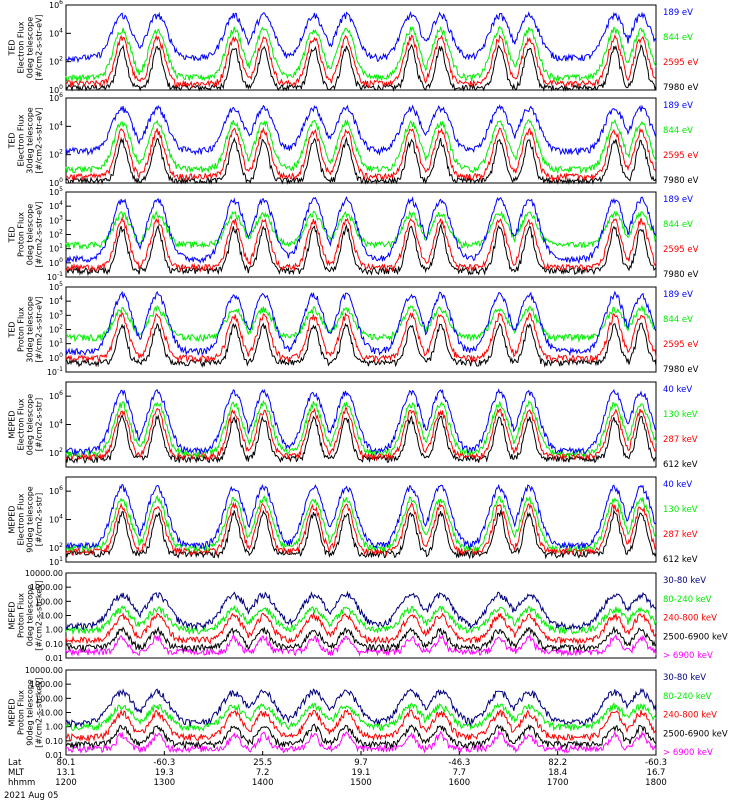 Image resolution: width=750 pixels, height=804 pixels. I want to click on legend-entry: 30-80 keV, so click(684, 678).